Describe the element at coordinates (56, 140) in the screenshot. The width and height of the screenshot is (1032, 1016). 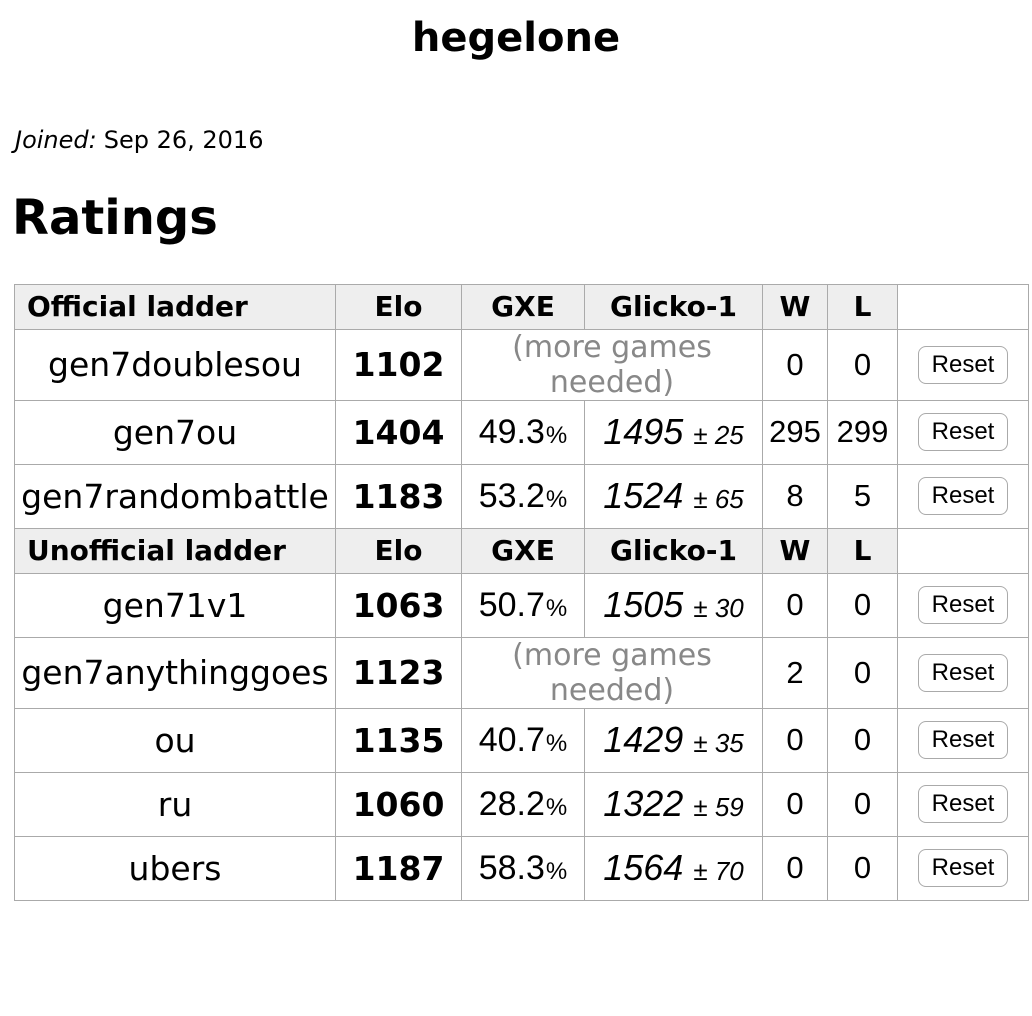
I see `joined-label: Joined:` at that location.